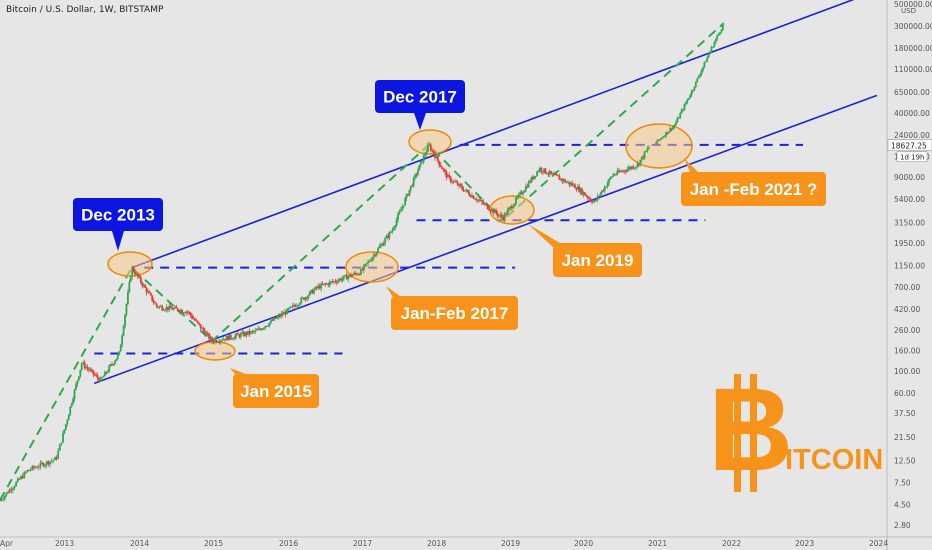 This screenshot has height=550, width=932. I want to click on y-tick-label: 300000.00, so click(913, 26).